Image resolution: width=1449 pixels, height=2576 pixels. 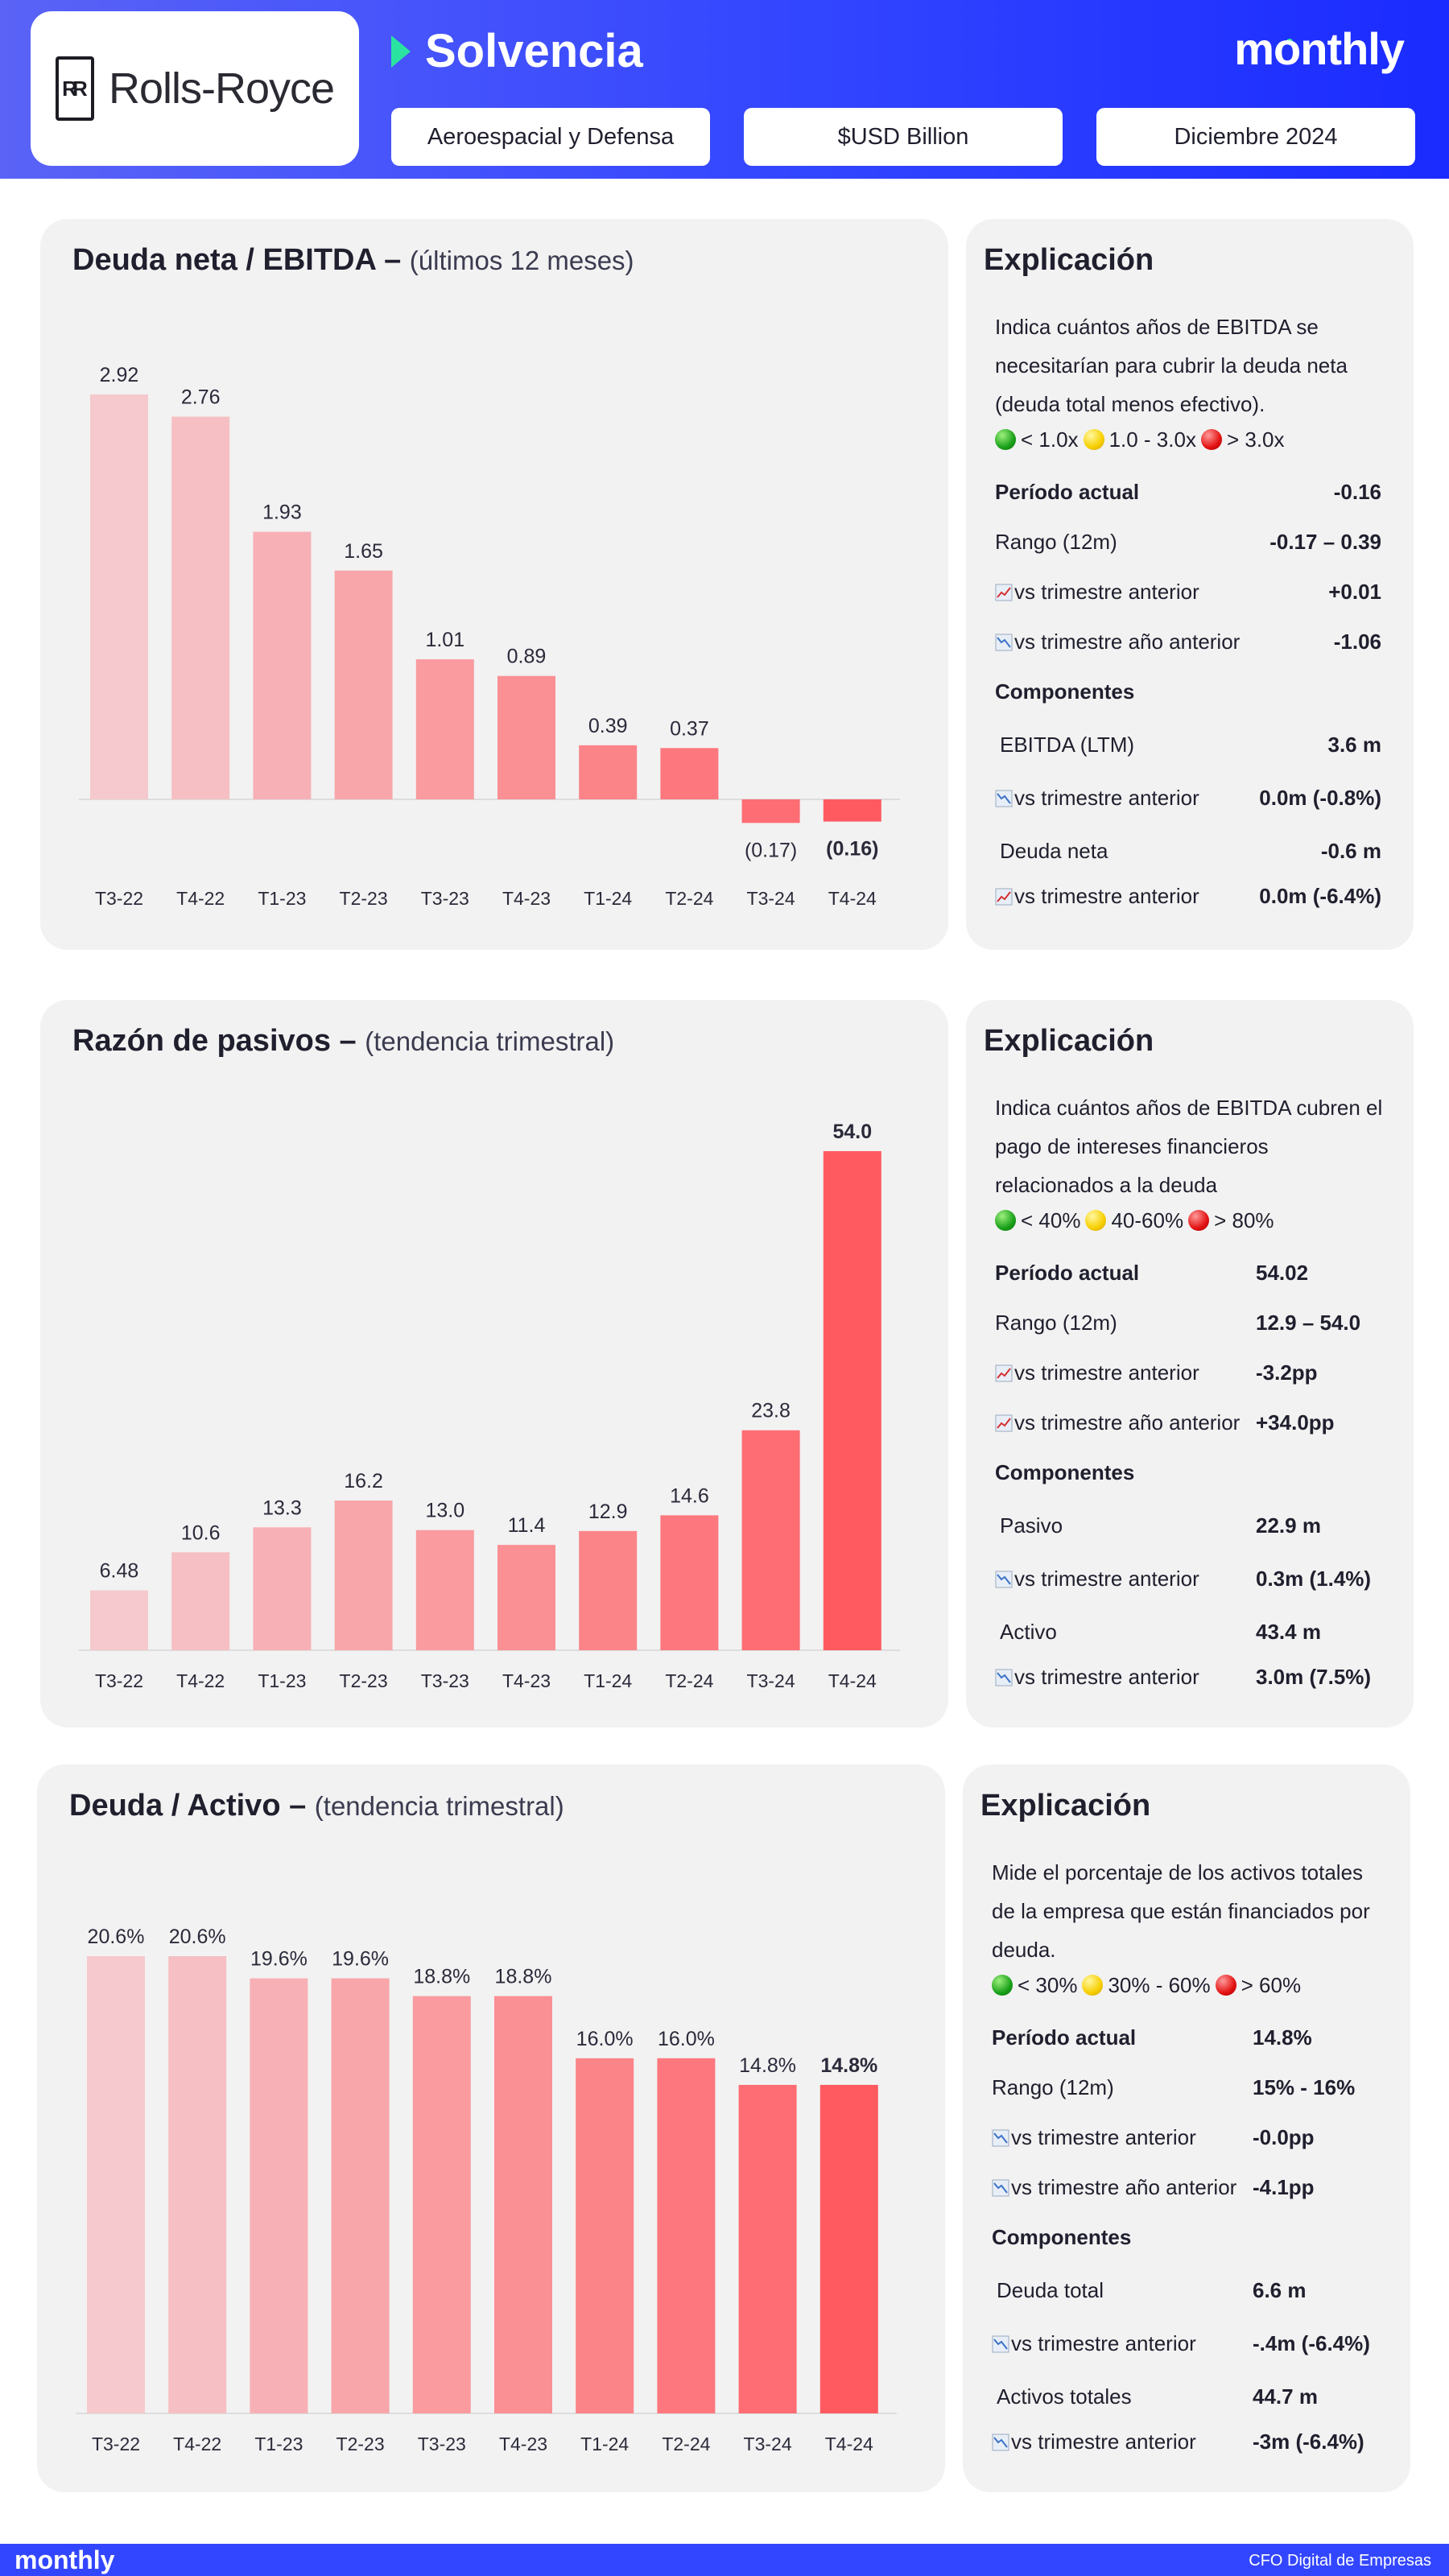 What do you see at coordinates (1093, 1985) in the screenshot?
I see `yellow-dot-icon` at bounding box center [1093, 1985].